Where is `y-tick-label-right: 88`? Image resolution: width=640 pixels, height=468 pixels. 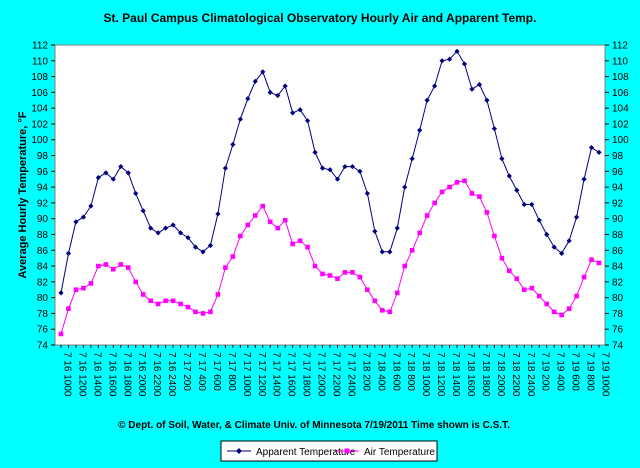 y-tick-label-right: 88 is located at coordinates (618, 235).